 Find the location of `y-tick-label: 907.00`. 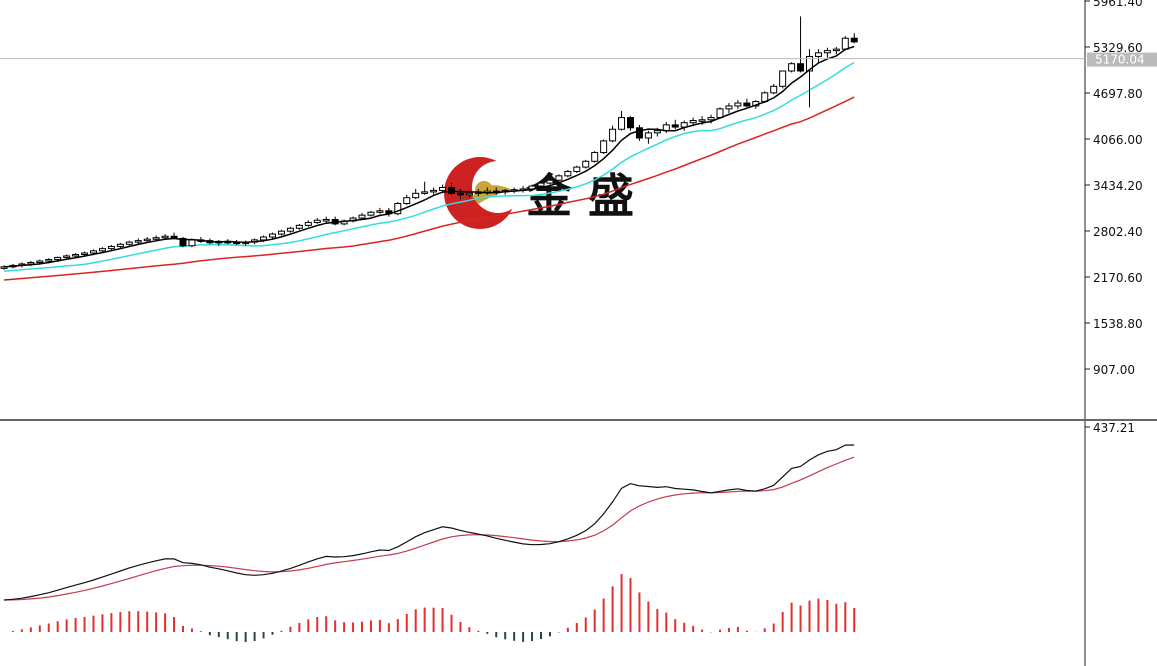

y-tick-label: 907.00 is located at coordinates (1114, 370).